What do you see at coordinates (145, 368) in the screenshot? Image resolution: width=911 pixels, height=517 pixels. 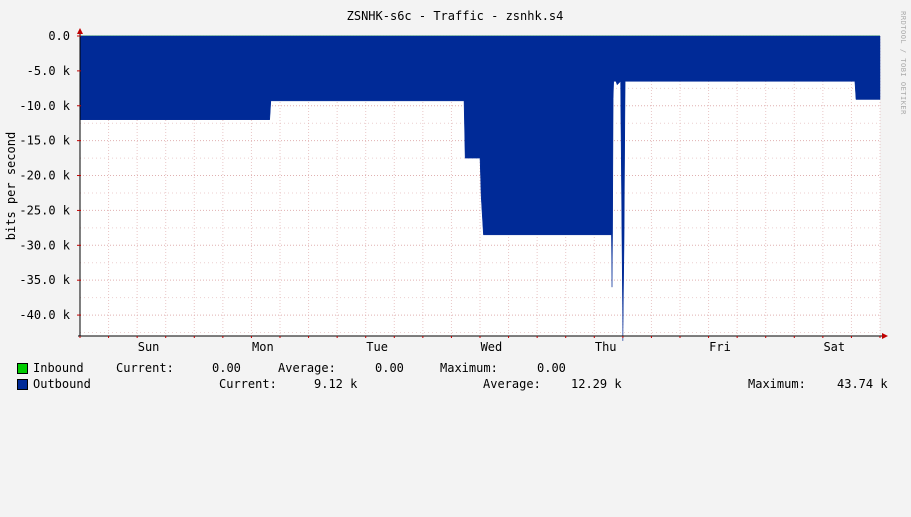 I see `inbound-current-label: Current:` at bounding box center [145, 368].